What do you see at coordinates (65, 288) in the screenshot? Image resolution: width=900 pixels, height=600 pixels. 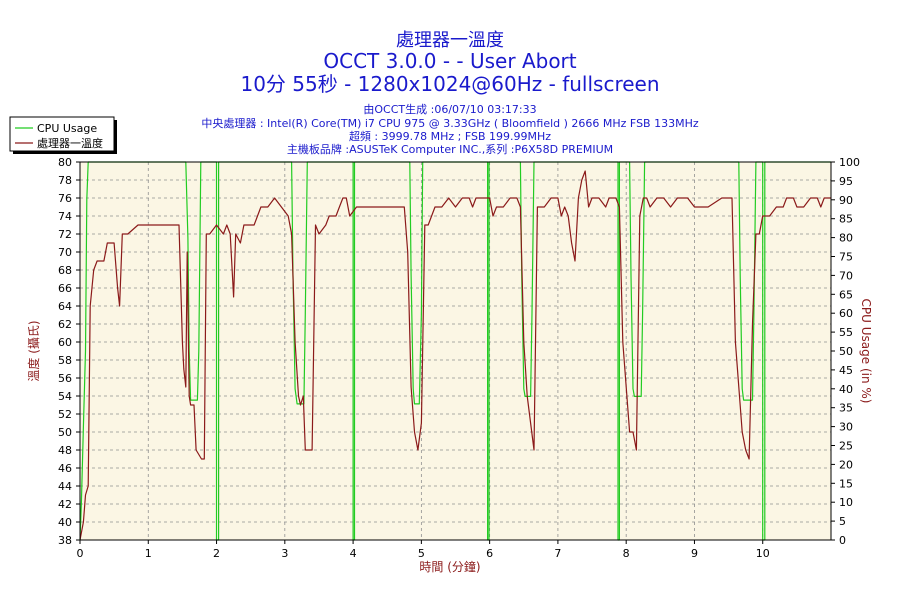 I see `y-left-tick-label: 66` at bounding box center [65, 288].